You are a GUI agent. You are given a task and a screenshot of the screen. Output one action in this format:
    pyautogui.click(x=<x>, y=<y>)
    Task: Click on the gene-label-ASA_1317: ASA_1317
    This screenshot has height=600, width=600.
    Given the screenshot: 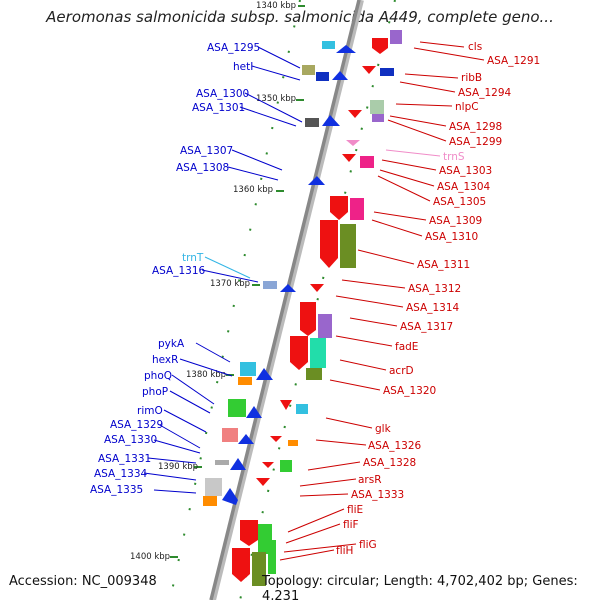 What is the action you would take?
    pyautogui.click(x=426, y=327)
    